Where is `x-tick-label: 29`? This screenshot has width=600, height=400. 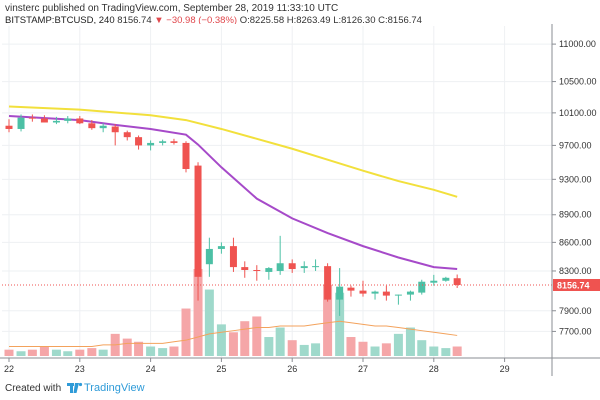
x-tick-label: 29 is located at coordinates (505, 369).